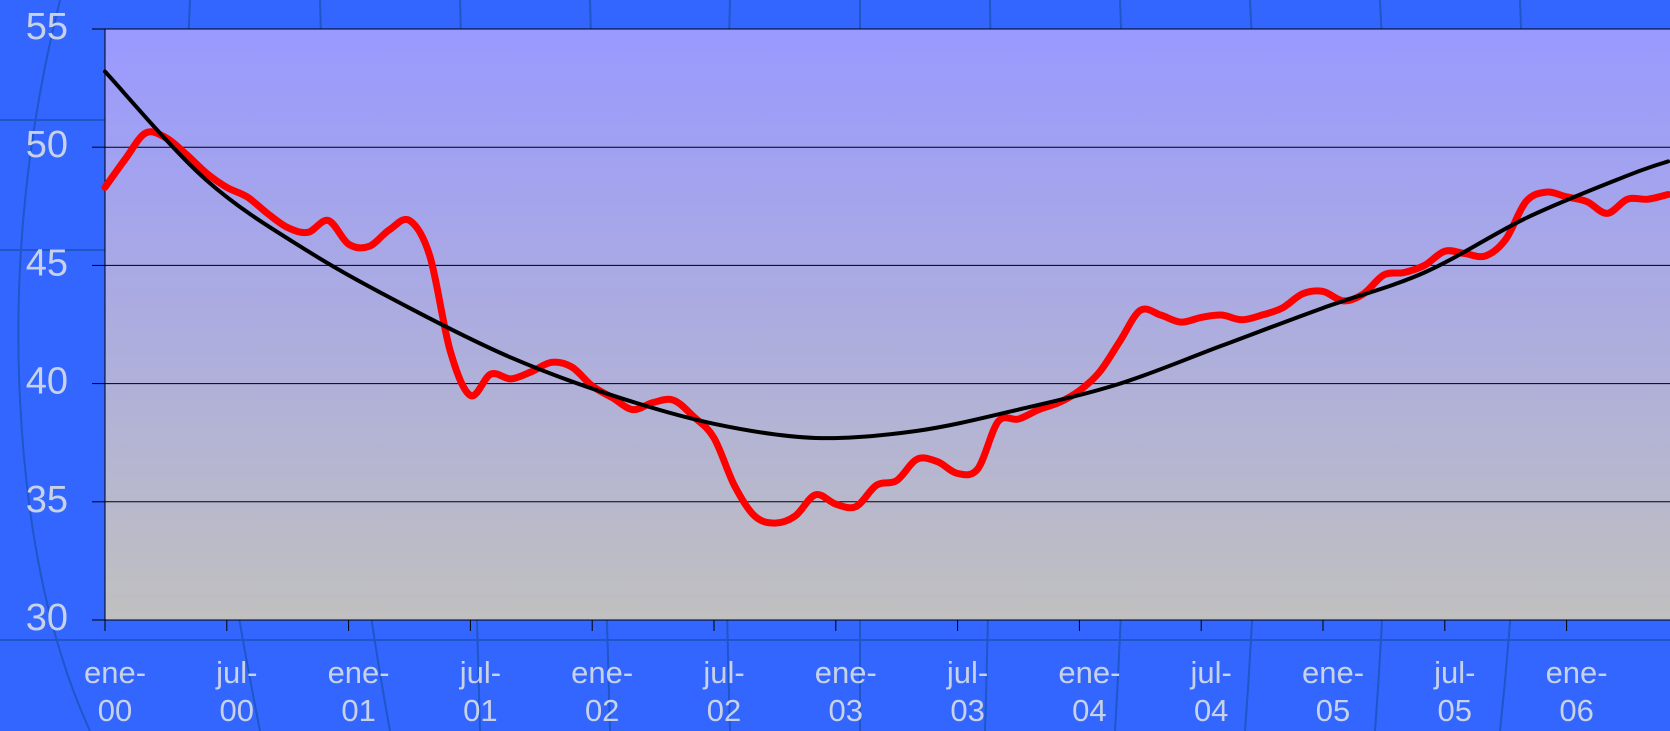  Describe the element at coordinates (47, 382) in the screenshot. I see `y-tick-label: 40` at that location.